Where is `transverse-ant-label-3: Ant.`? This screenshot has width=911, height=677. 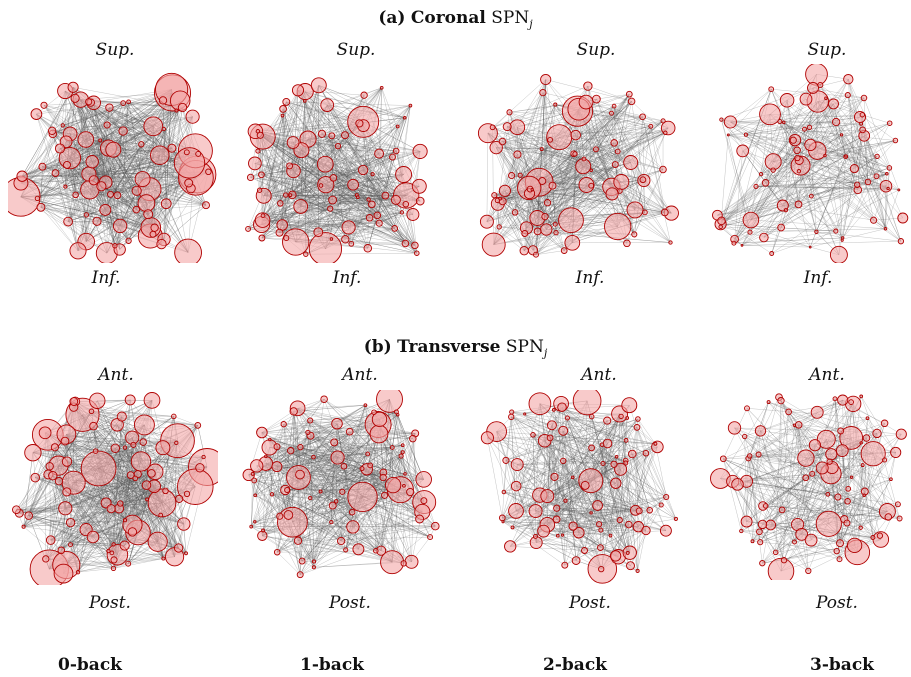
transverse-ant-label-3: Ant. is located at coordinates (827, 375).